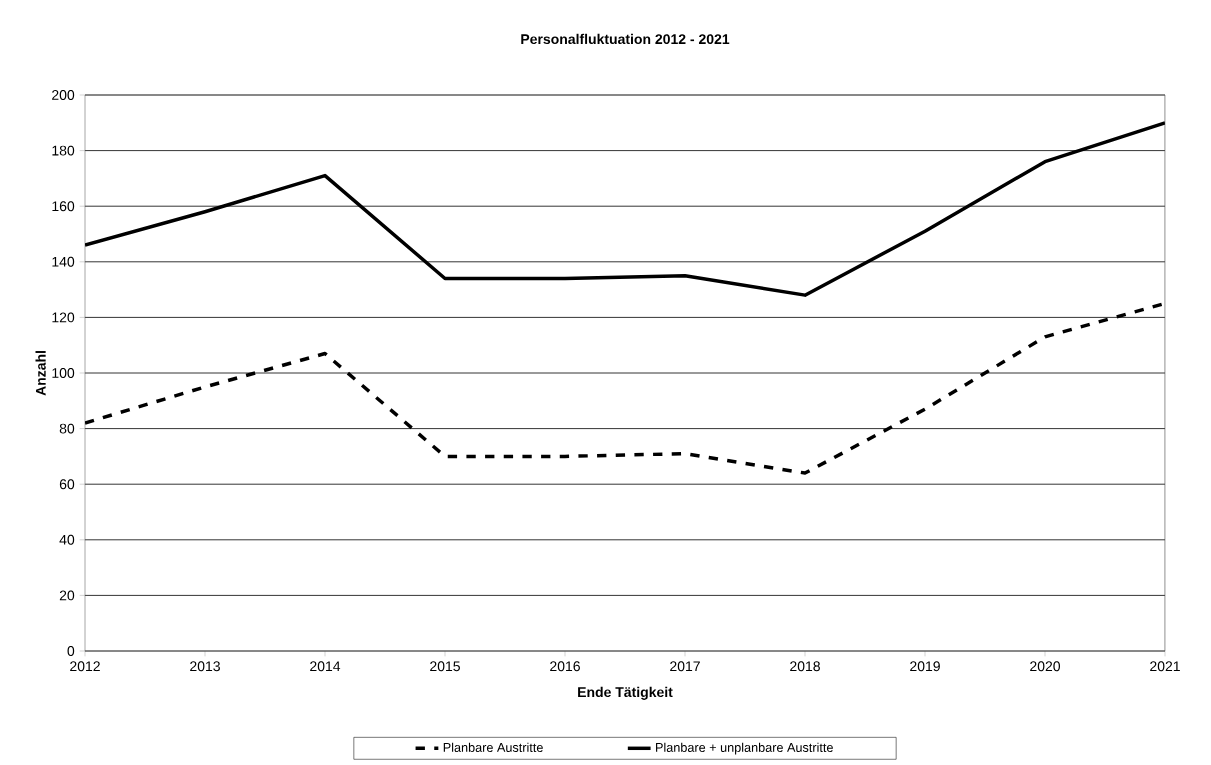  Describe the element at coordinates (85, 666) in the screenshot. I see `x-tick-label: 2012` at that location.